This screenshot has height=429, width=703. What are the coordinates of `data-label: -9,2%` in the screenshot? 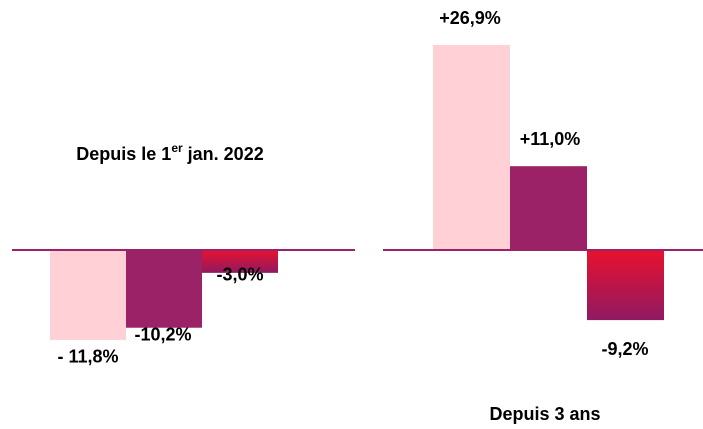 It's located at (624, 349).